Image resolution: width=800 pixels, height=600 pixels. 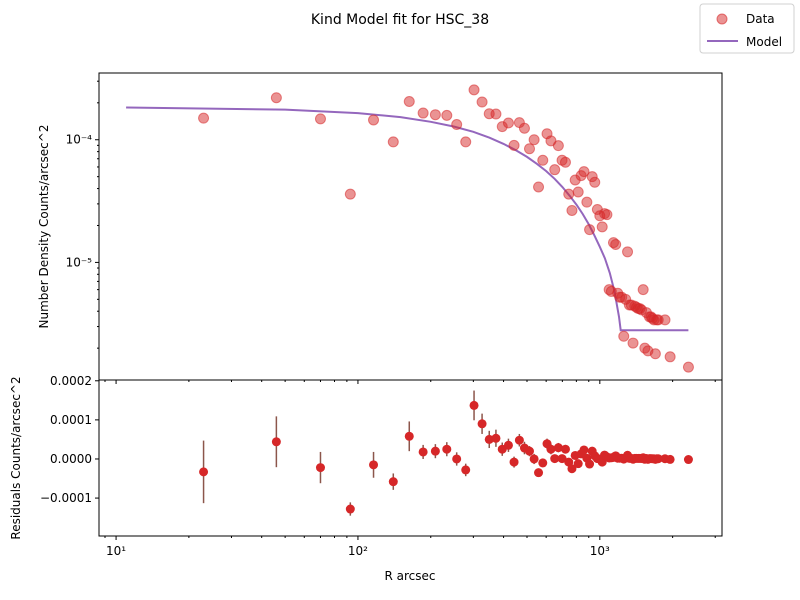 What do you see at coordinates (82, 214) in the screenshot?
I see `density-y-ticks: 10⁻⁵ 10⁻⁴` at bounding box center [82, 214].